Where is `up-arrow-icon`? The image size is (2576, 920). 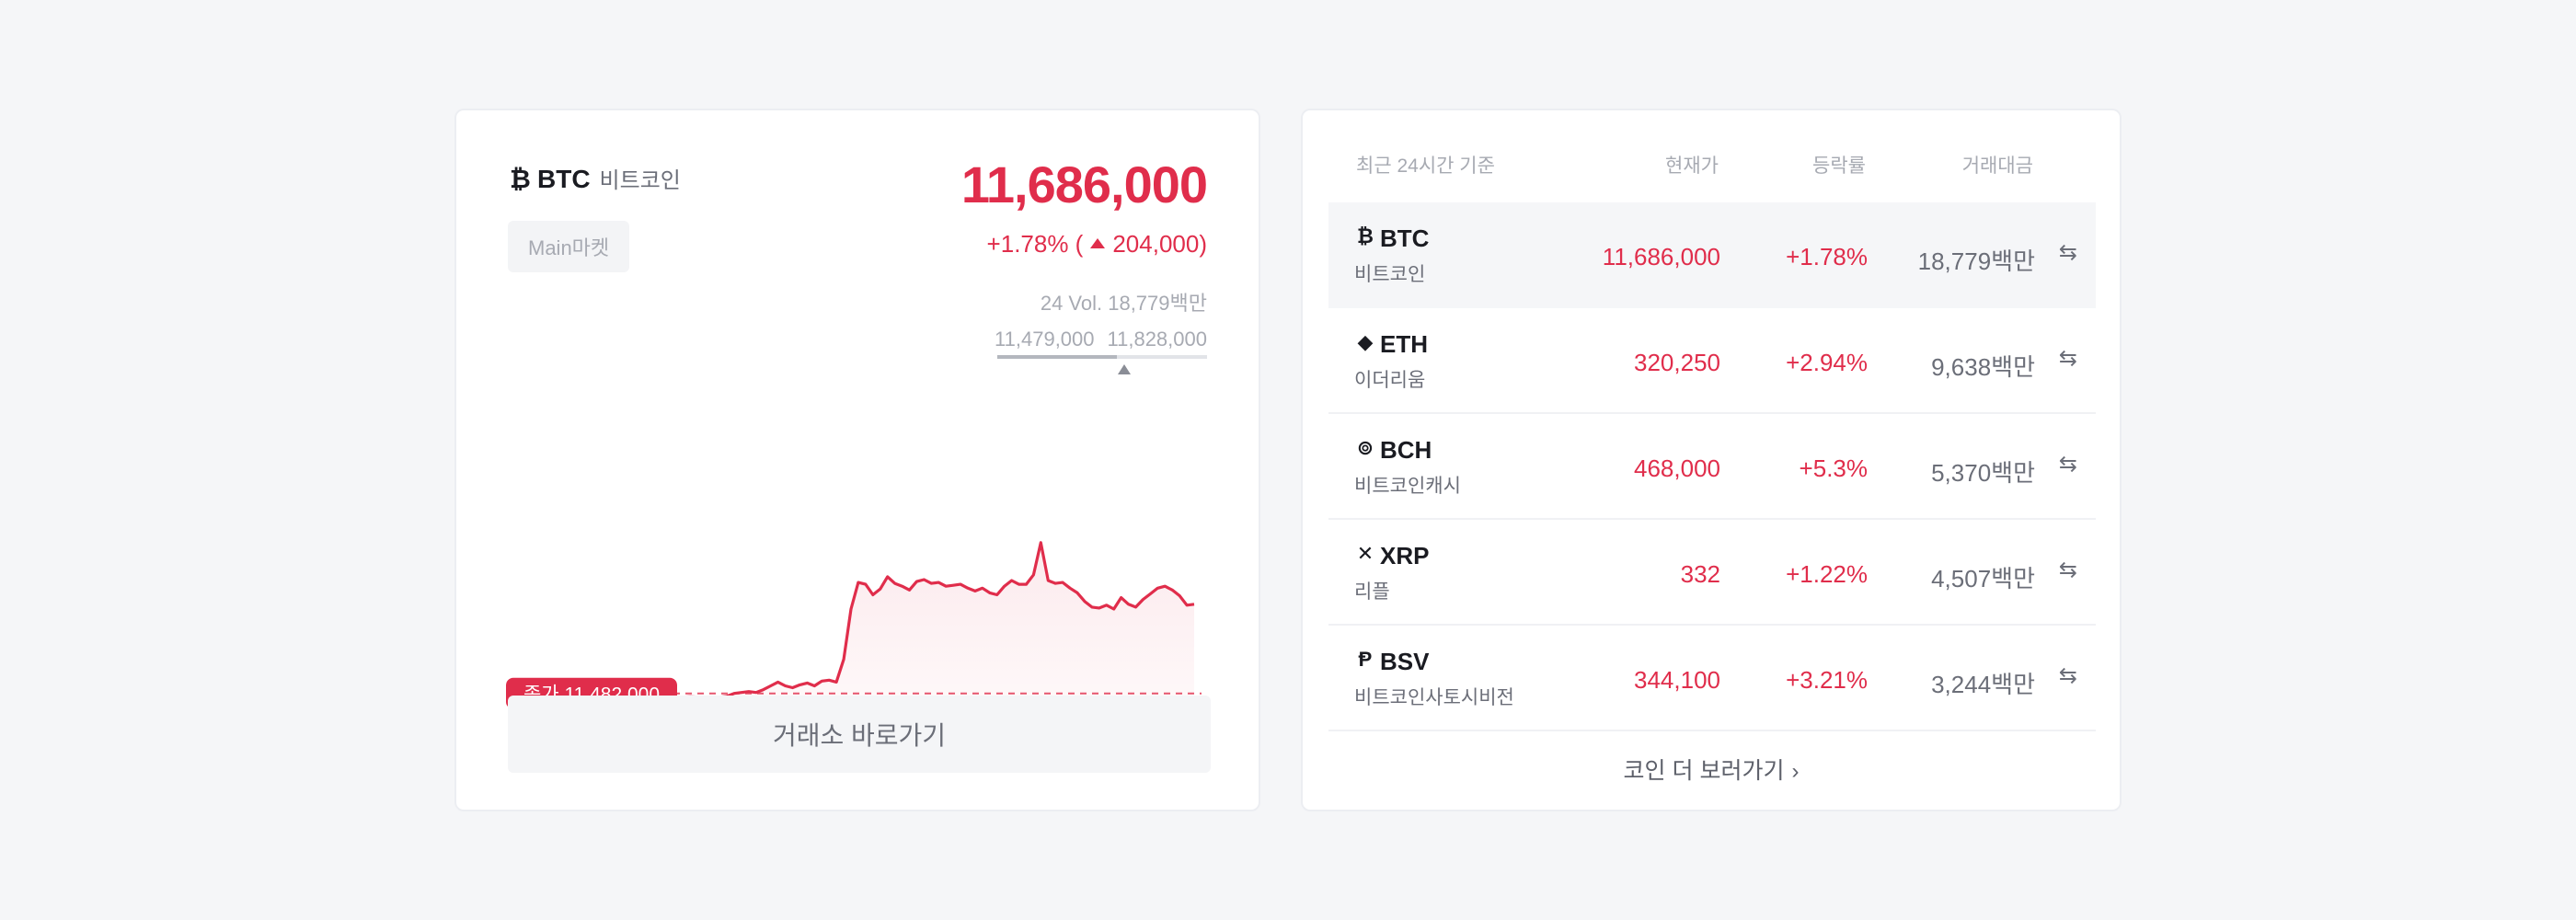 up-arrow-icon is located at coordinates (1098, 242).